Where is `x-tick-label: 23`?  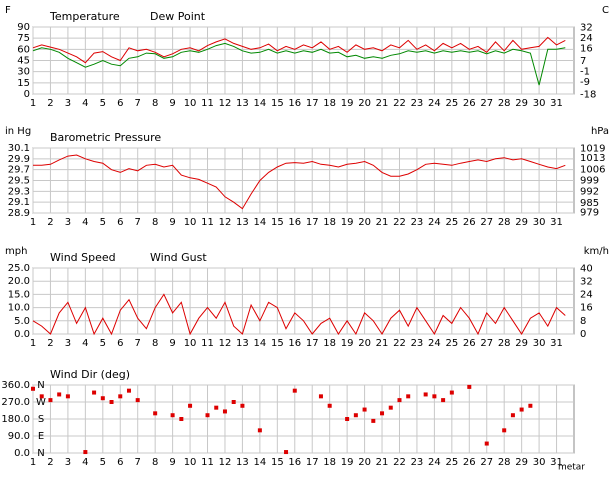
x-tick-label: 23 is located at coordinates (417, 343).